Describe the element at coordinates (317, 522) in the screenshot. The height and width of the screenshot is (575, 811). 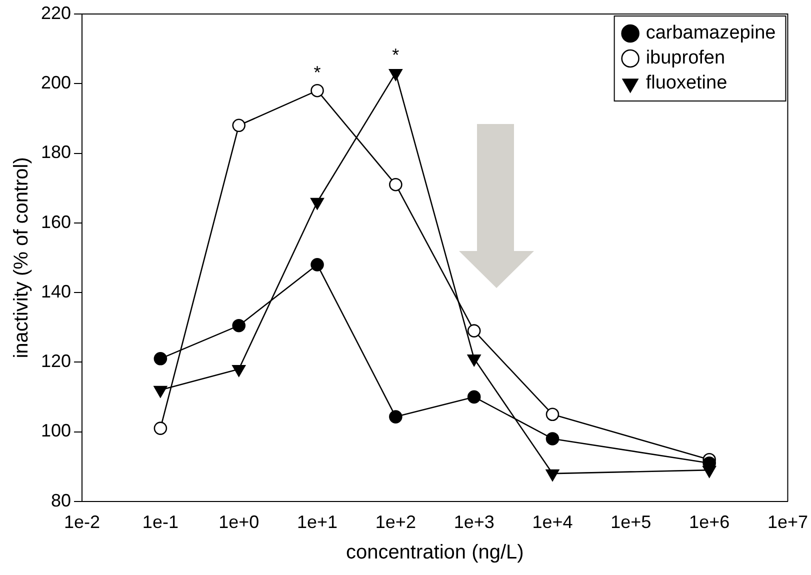
I see `x-tick-label: 1e+1` at that location.